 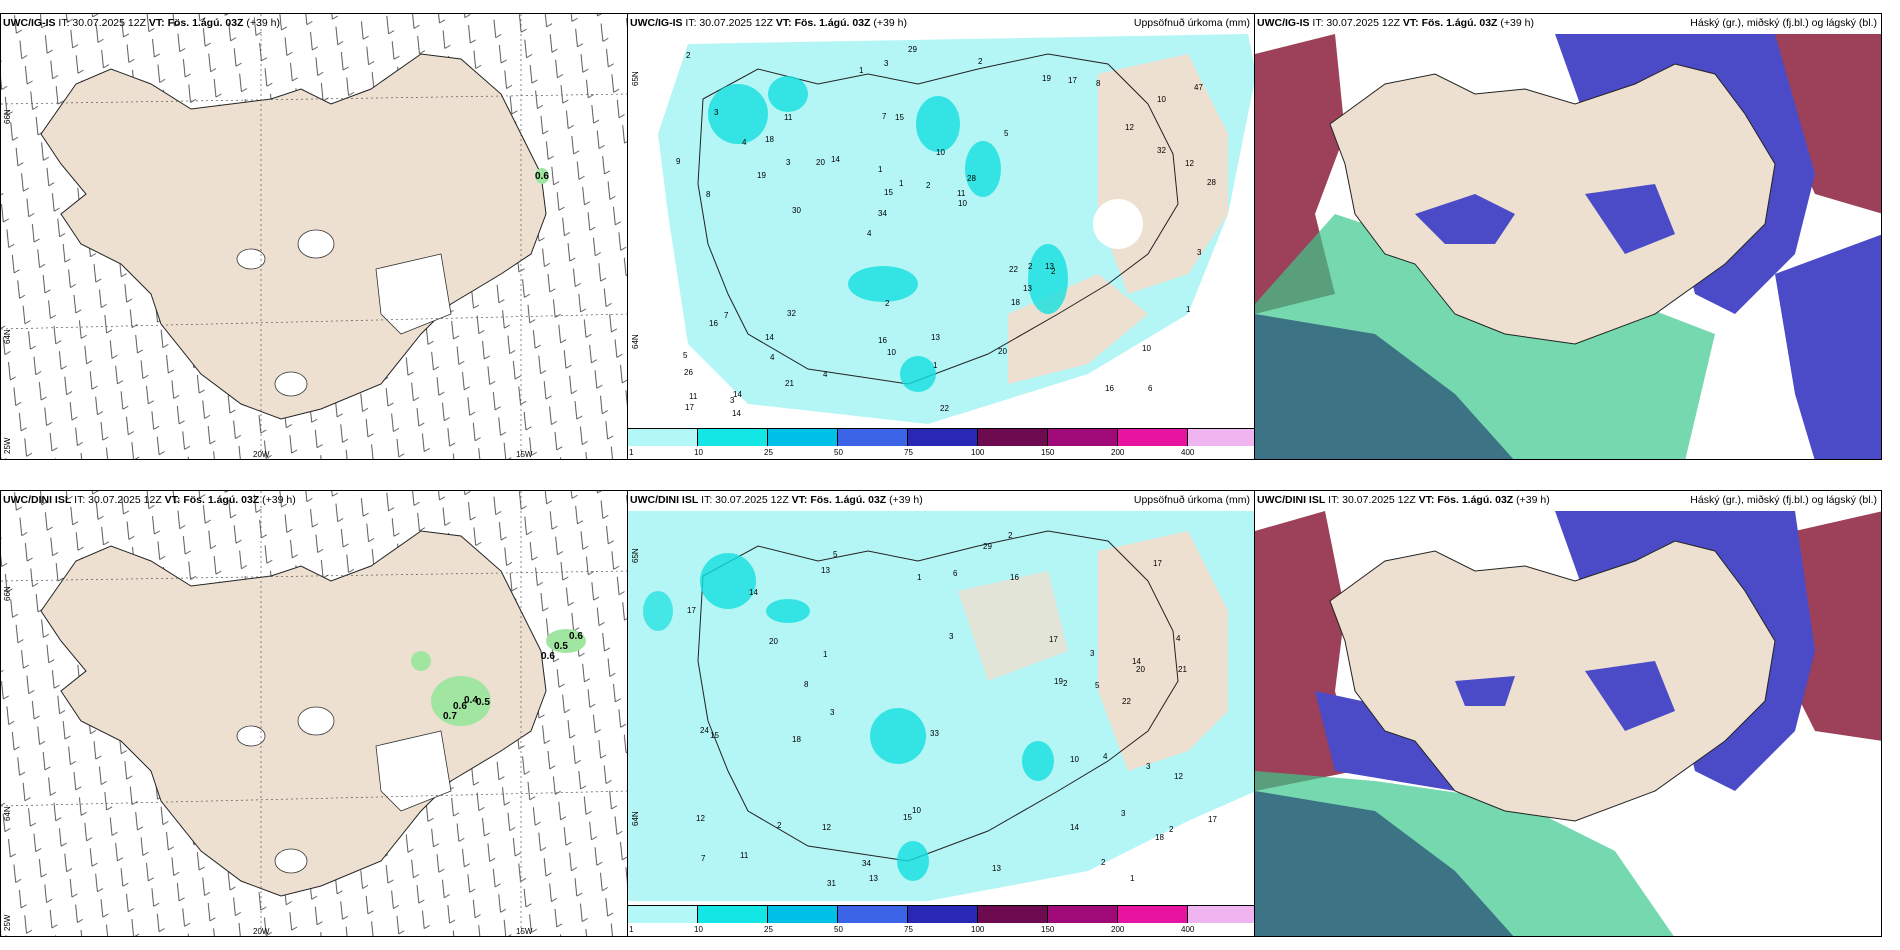 I want to click on precip-value-label: 21, so click(x=1182, y=669).